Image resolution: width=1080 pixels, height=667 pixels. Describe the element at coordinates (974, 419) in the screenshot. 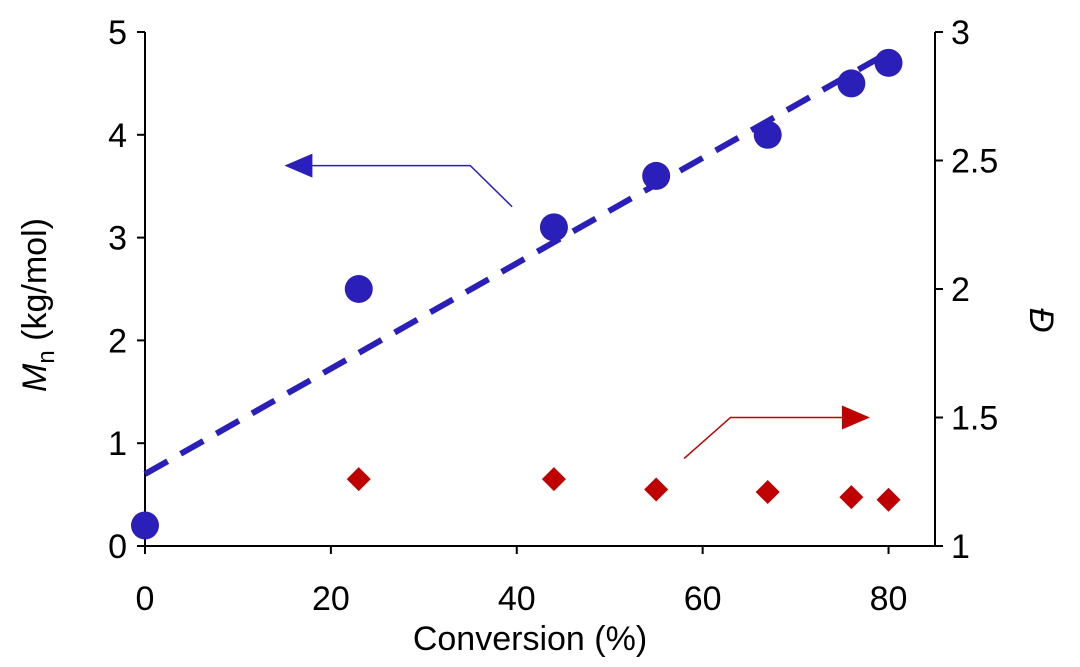

I see `right-y-tick-label: 1.5` at that location.